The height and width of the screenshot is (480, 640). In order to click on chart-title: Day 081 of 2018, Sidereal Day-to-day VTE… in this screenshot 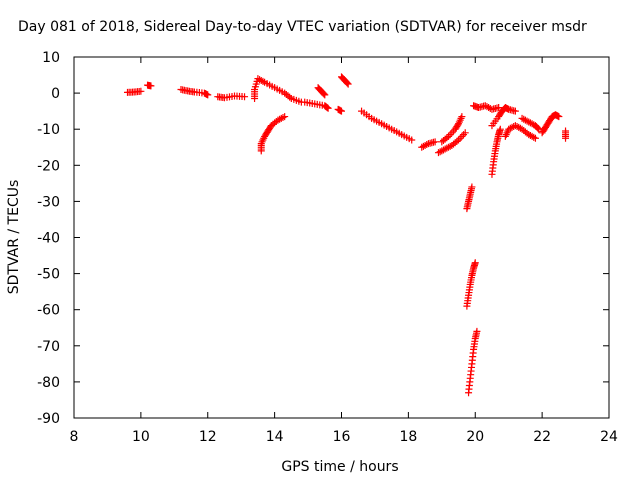, I will do `click(302, 27)`.